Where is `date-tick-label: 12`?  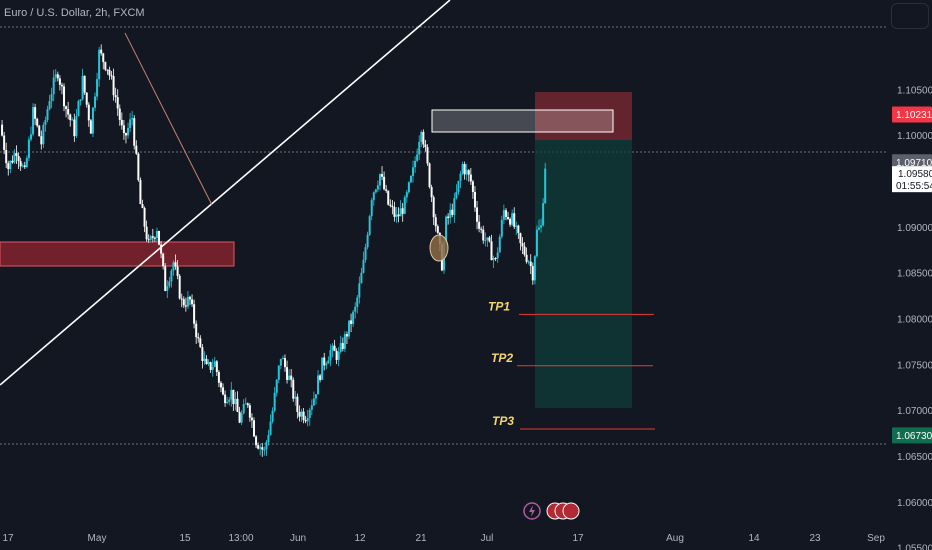
date-tick-label: 12 is located at coordinates (360, 538).